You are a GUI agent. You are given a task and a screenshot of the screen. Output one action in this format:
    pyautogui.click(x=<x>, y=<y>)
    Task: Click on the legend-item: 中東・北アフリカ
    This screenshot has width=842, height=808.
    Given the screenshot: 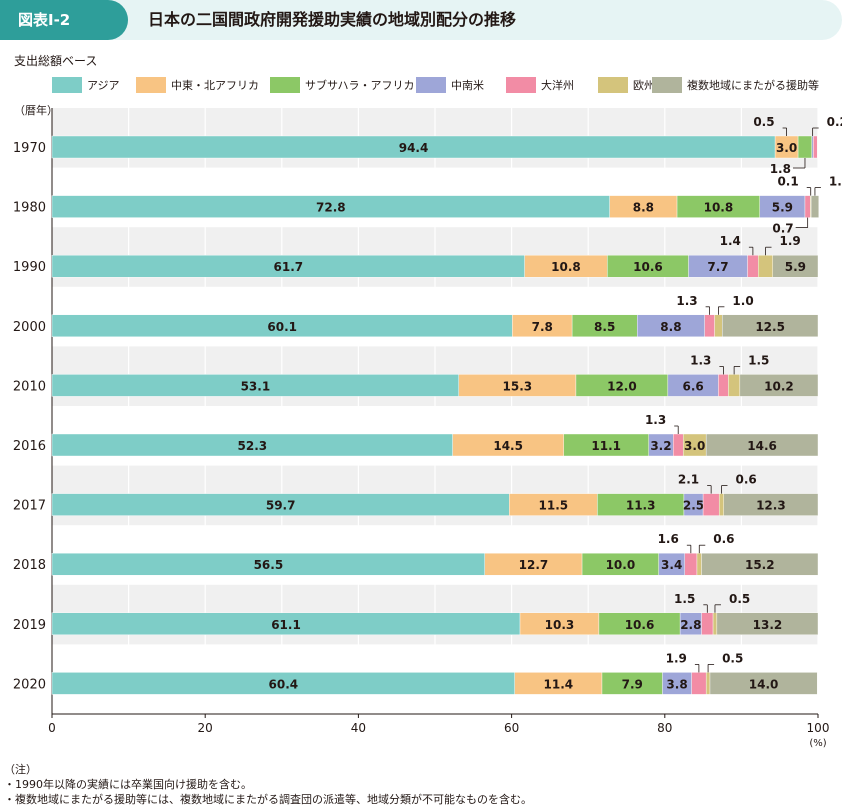 What is the action you would take?
    pyautogui.click(x=197, y=85)
    